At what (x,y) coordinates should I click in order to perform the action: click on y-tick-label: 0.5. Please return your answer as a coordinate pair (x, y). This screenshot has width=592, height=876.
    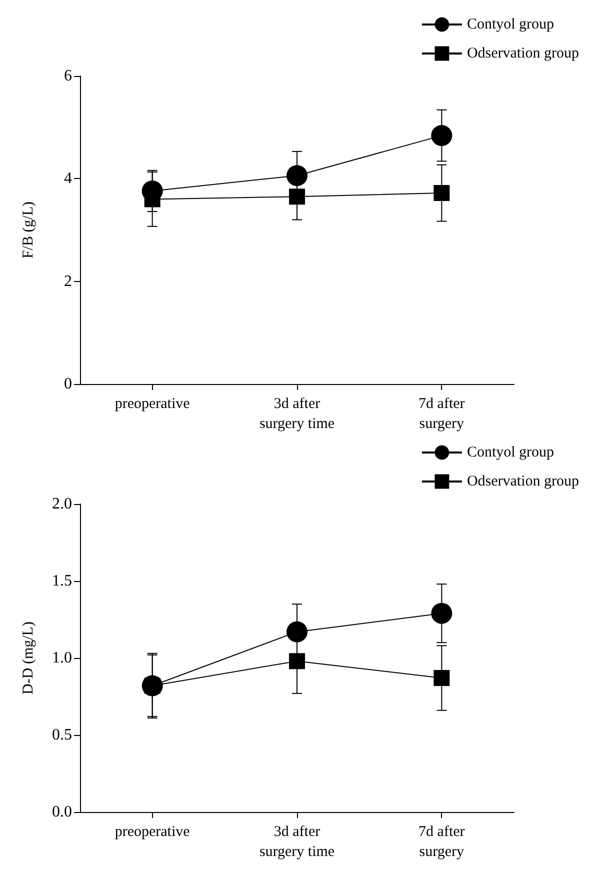
    Looking at the image, I should click on (62, 735).